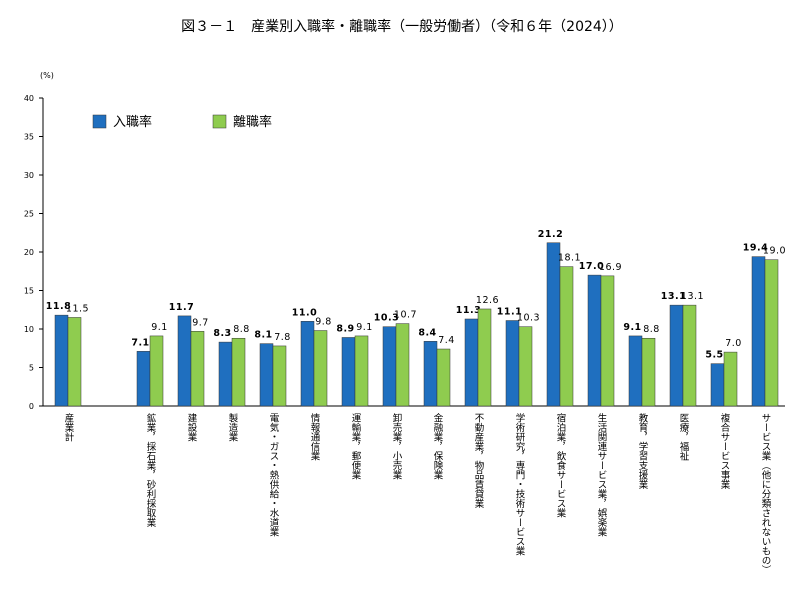 The image size is (805, 592). Describe the element at coordinates (200, 322) in the screenshot. I see `value-label: 9.7` at that location.